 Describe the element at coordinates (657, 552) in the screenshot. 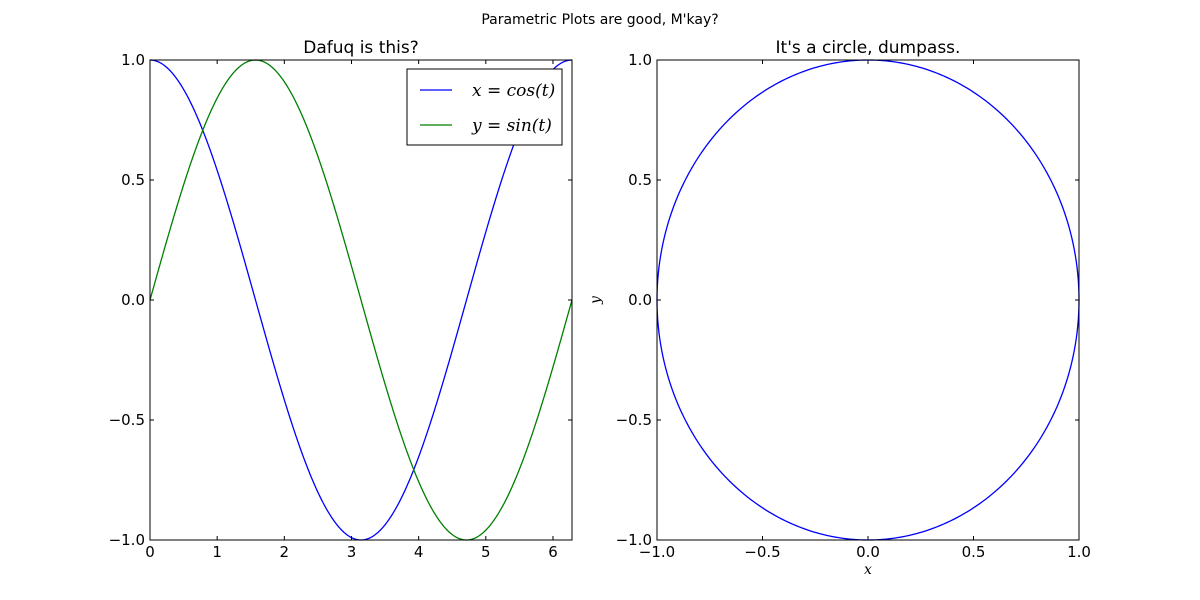

I see `right-plot-x-tick-label: −1.0` at that location.